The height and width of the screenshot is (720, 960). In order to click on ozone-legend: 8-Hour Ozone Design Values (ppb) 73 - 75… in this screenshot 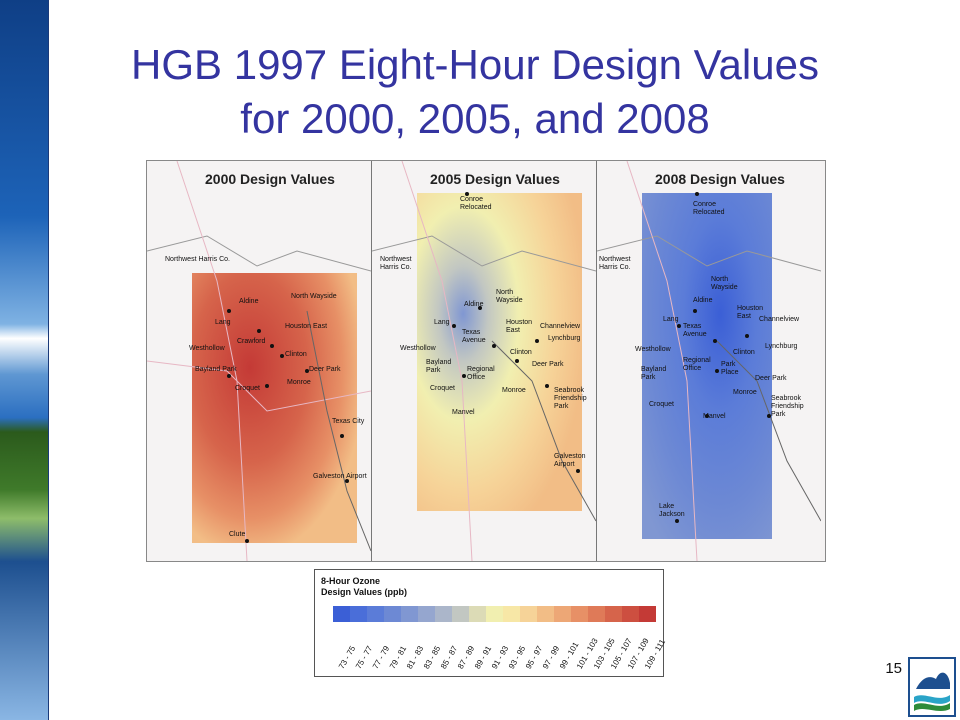, I will do `click(490, 623)`.